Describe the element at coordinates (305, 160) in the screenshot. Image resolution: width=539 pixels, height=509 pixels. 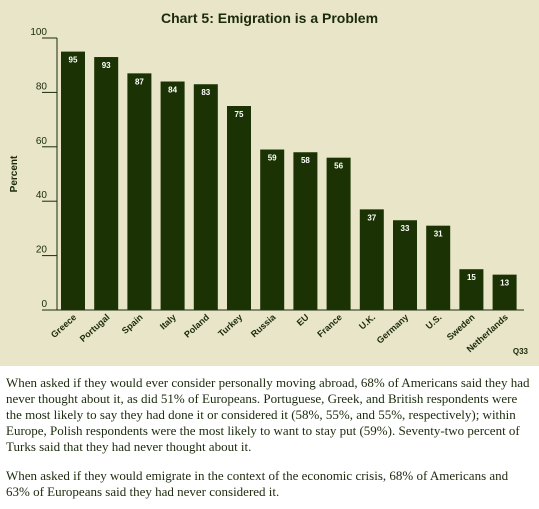
I see `bar-value-label: 58` at that location.